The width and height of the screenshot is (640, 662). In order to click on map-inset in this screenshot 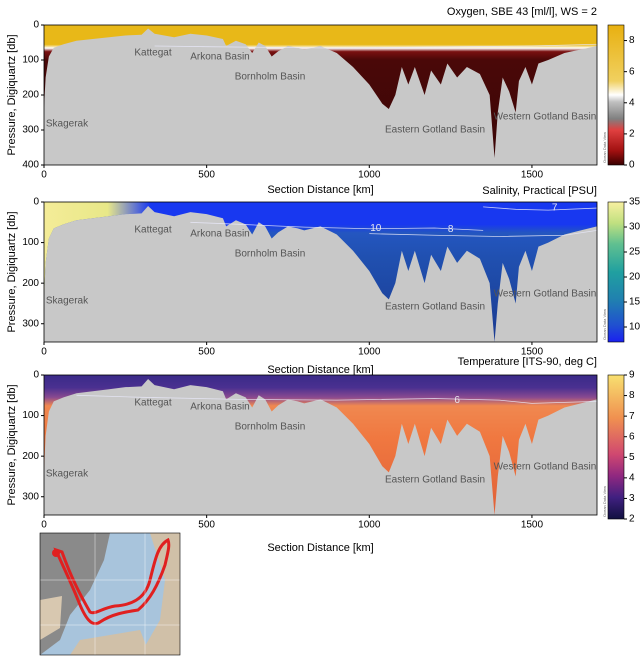, I will do `click(110, 594)`.